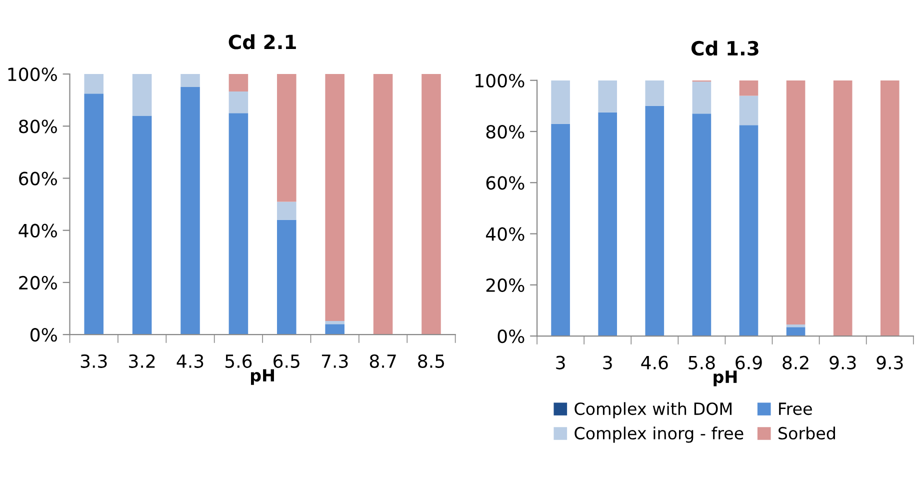  What do you see at coordinates (653, 410) in the screenshot?
I see `legend-label: Complex with DOM` at bounding box center [653, 410].